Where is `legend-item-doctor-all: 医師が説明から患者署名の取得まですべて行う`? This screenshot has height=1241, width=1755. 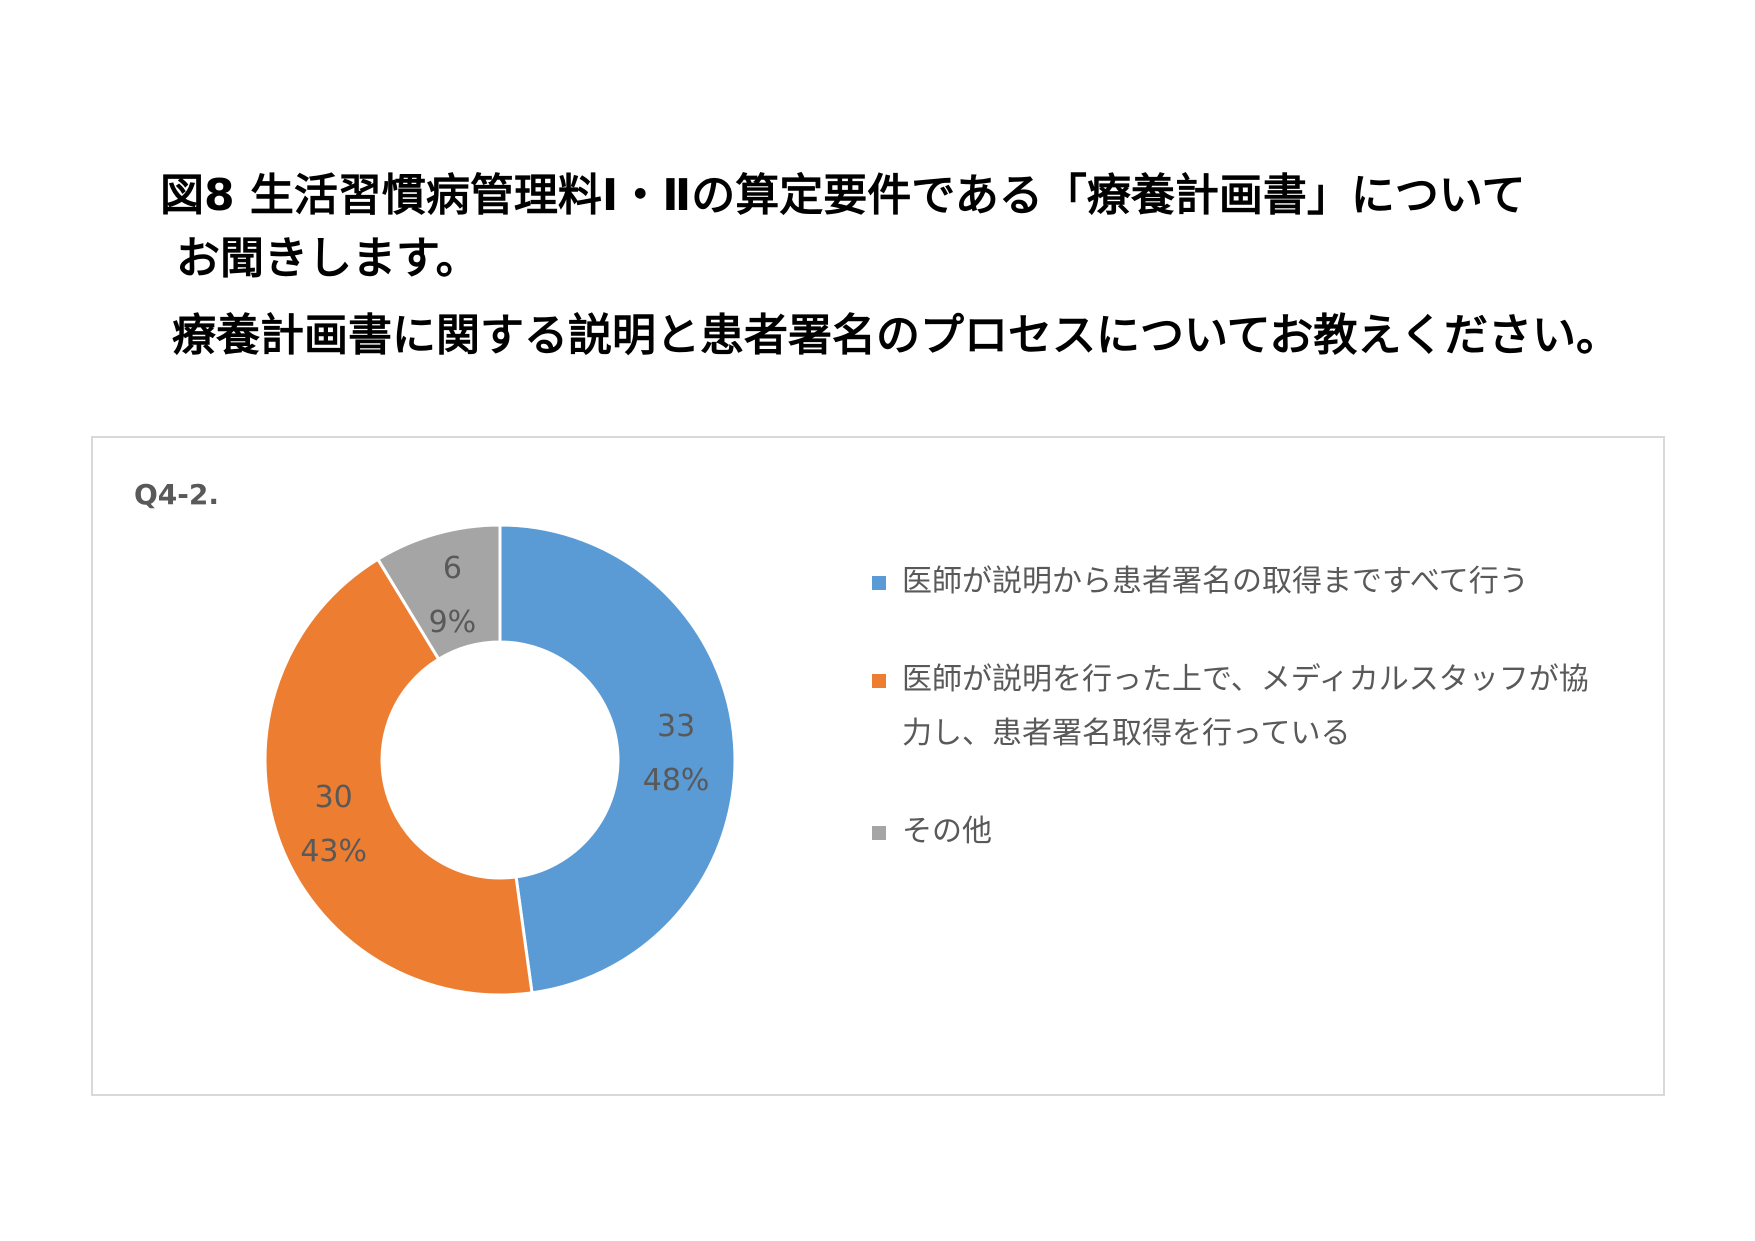
legend-item-doctor-all: 医師が説明から患者署名の取得まですべて行う is located at coordinates (1232, 582).